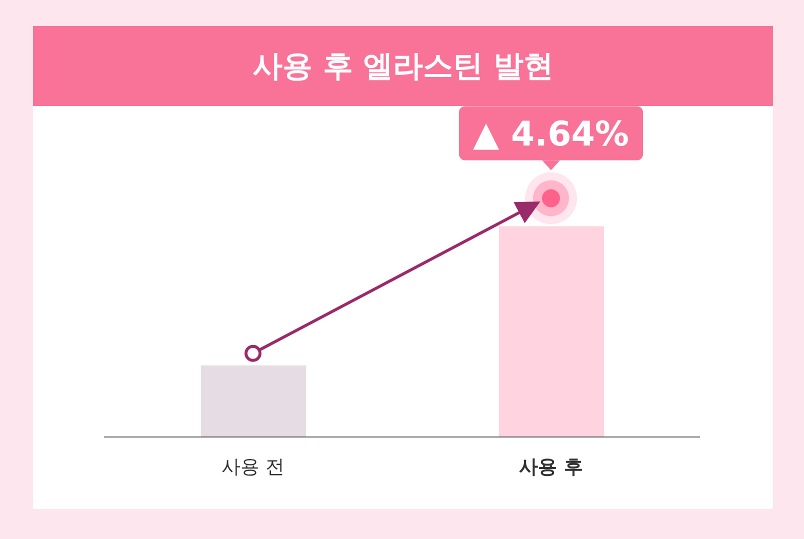 The image size is (804, 539). What do you see at coordinates (551, 467) in the screenshot?
I see `x-tick-label: 사용 후` at bounding box center [551, 467].